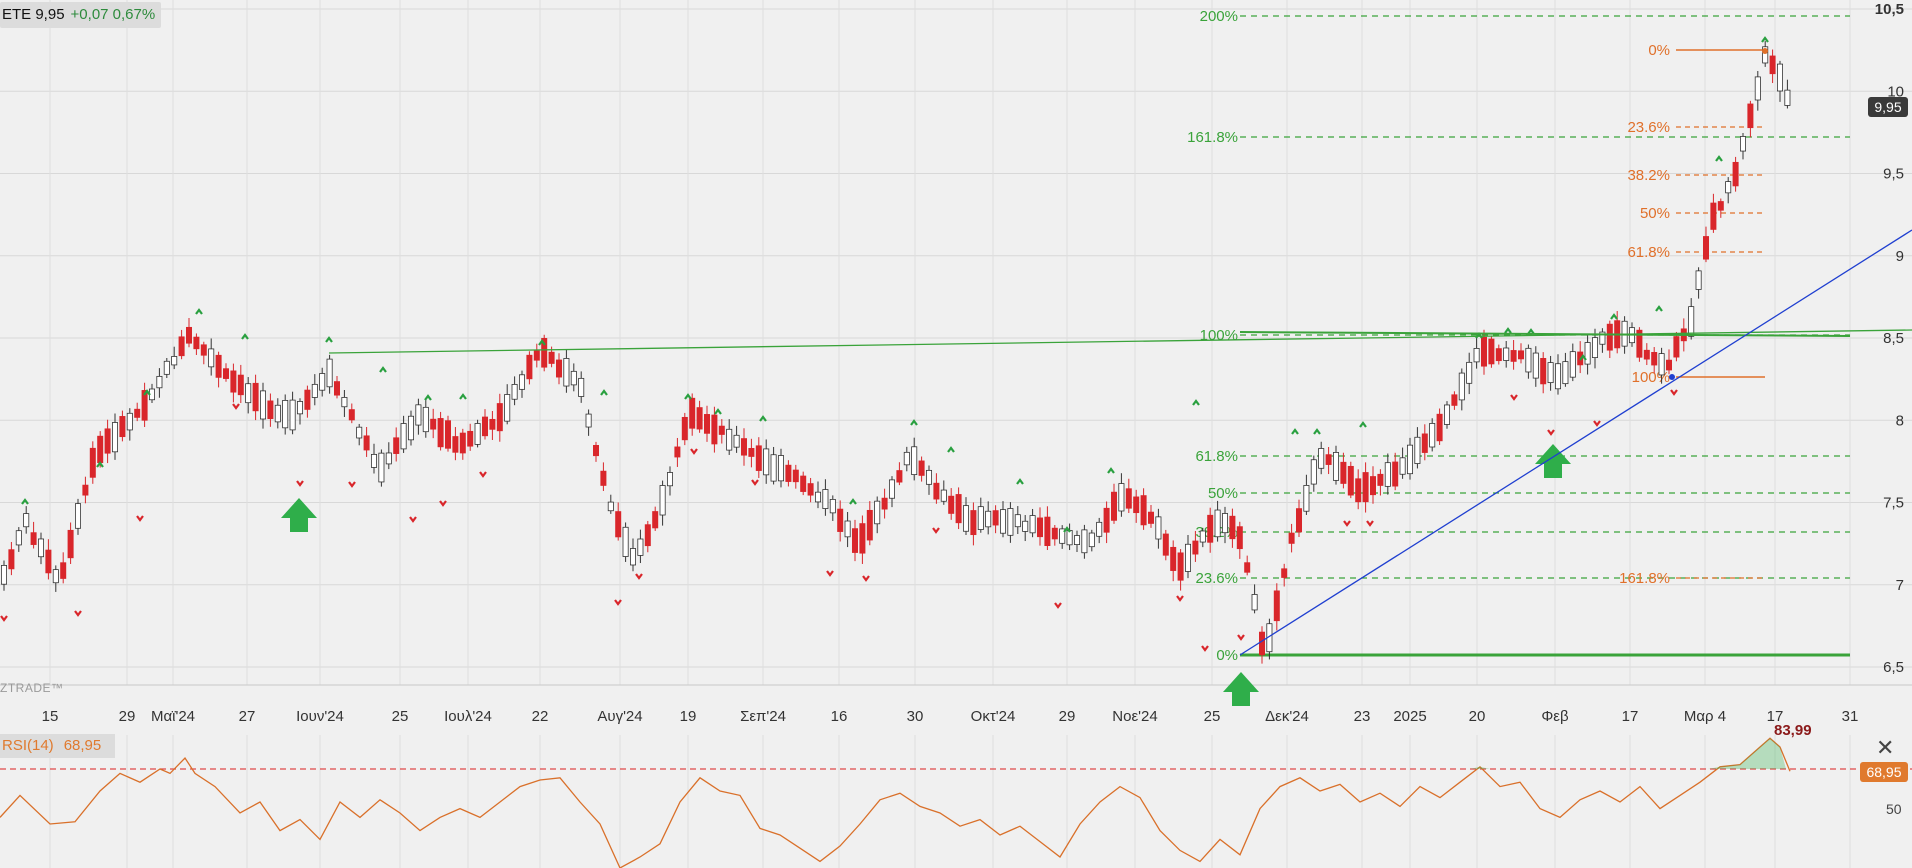 This screenshot has height=868, width=1912. Describe the element at coordinates (1793, 730) in the screenshot. I see `rsi-max-label: 83,99` at that location.